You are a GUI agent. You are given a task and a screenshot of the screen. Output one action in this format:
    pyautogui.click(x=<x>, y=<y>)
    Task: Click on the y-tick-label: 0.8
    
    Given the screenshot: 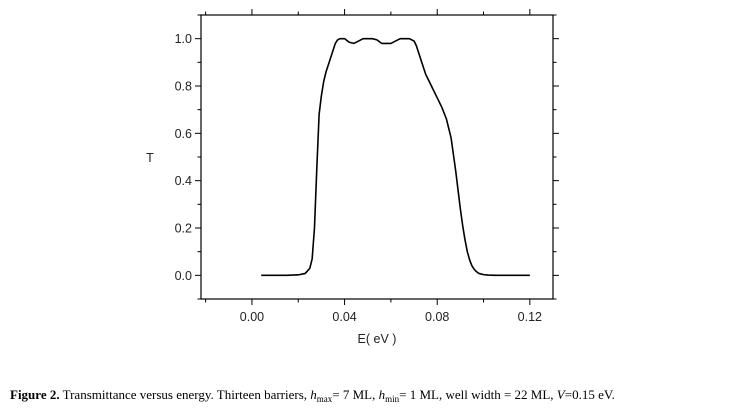 What is the action you would take?
    pyautogui.click(x=183, y=87)
    